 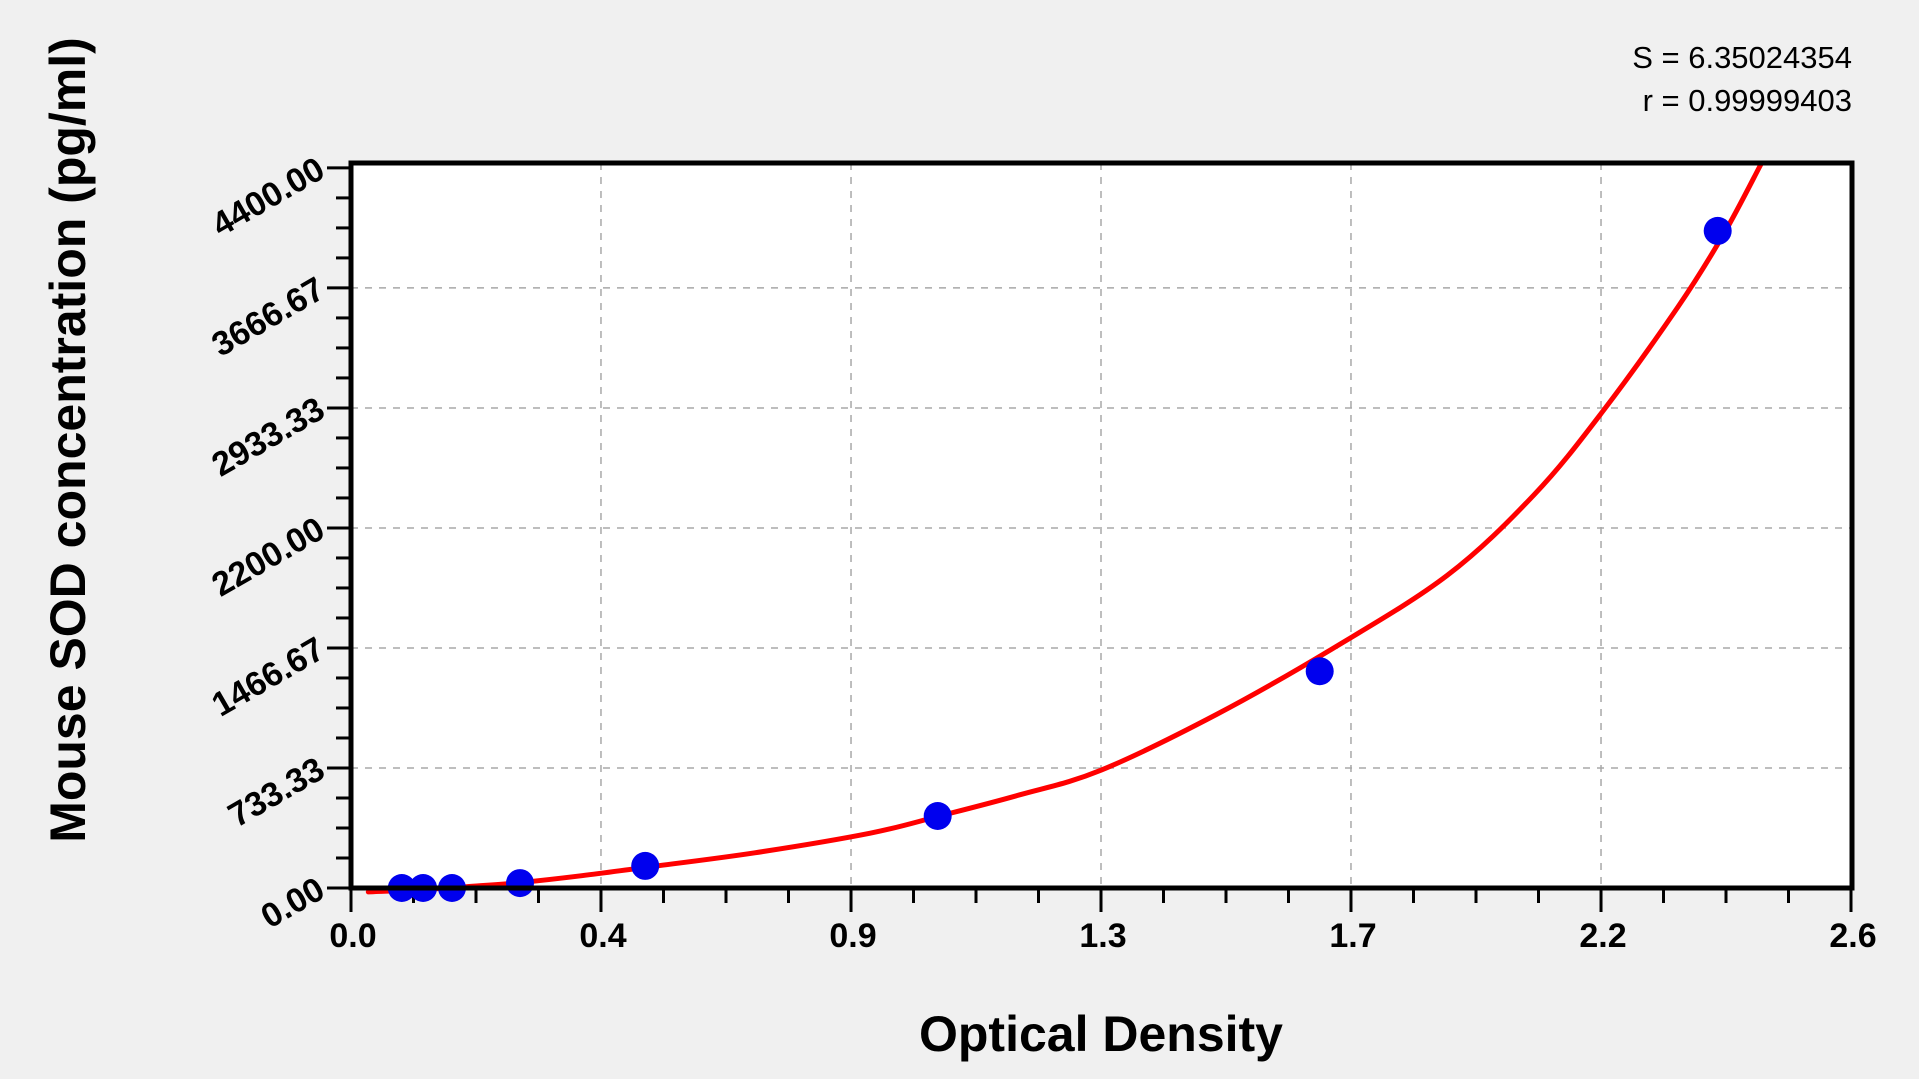 I want to click on y-tick-label: 4400.00, so click(x=268, y=197).